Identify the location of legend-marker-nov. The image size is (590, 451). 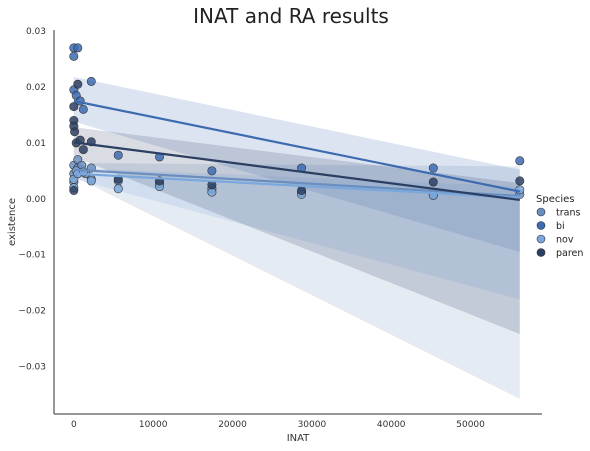
(541, 239).